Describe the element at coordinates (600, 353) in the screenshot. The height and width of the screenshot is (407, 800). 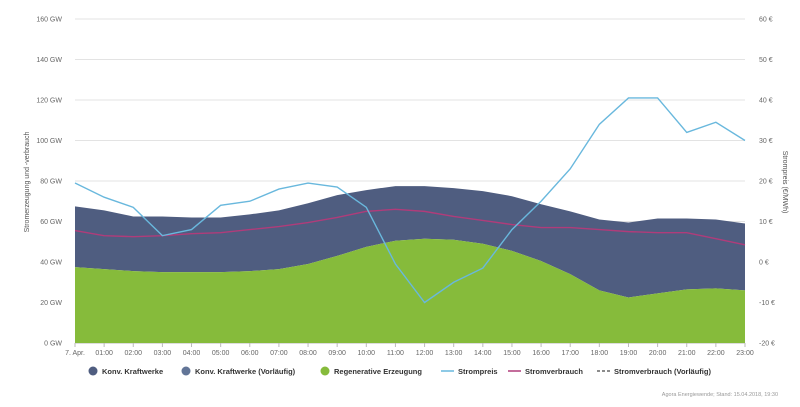
I see `x-tick-label: 18:00` at that location.